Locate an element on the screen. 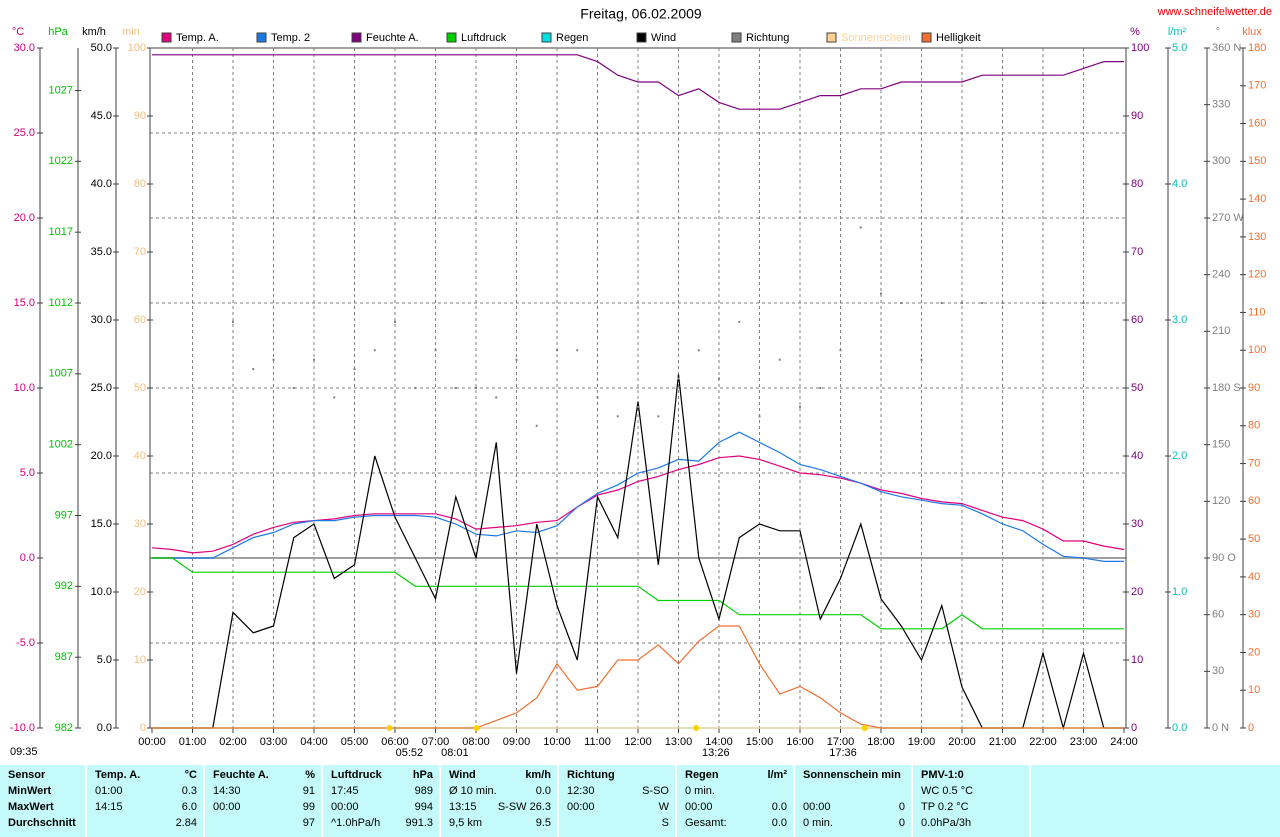 Image resolution: width=1280 pixels, height=837 pixels. y-tick-label: 90 is located at coordinates (140, 116).